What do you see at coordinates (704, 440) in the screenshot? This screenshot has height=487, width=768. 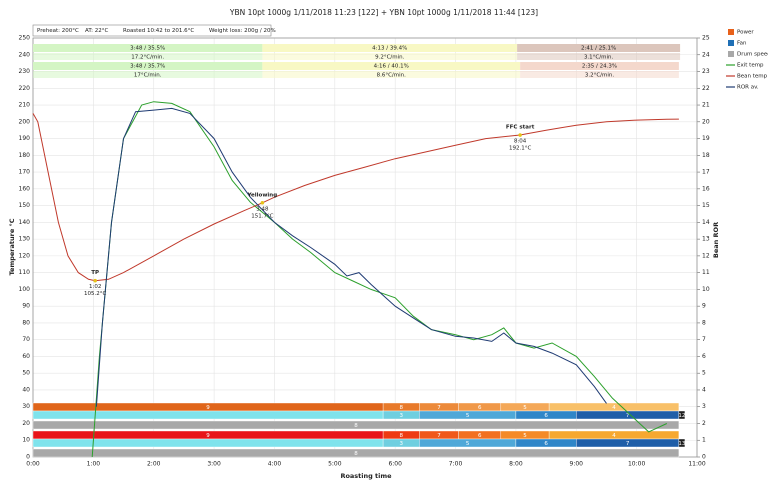 I see `y2-tick-label: 1` at bounding box center [704, 440].